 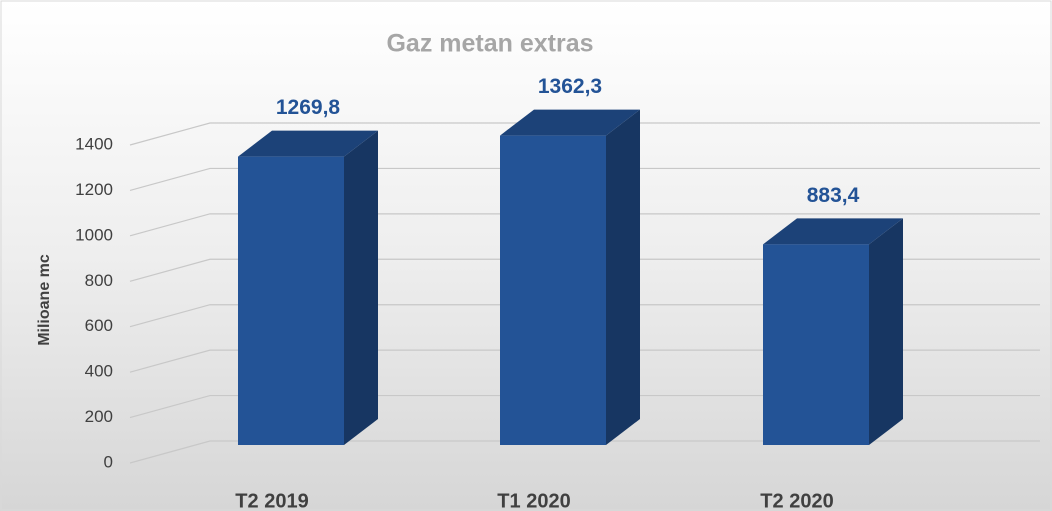 What do you see at coordinates (99, 280) in the screenshot?
I see `y-tick-label: 800` at bounding box center [99, 280].